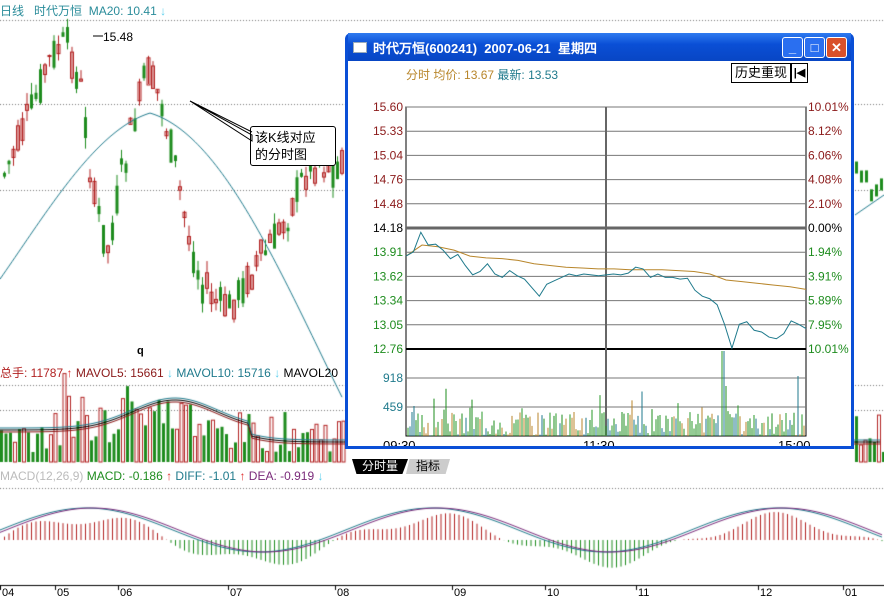 The height and width of the screenshot is (599, 884). Describe the element at coordinates (122, 11) in the screenshot. I see `ma20-value: MA20: 10.41` at that location.